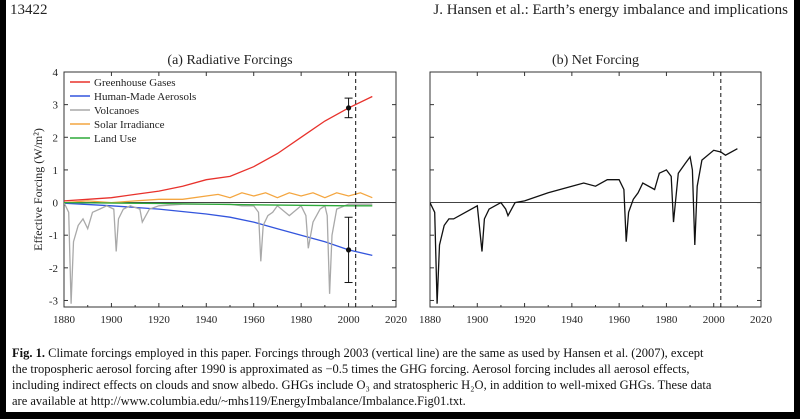  Describe the element at coordinates (53, 236) in the screenshot. I see `y-tick-label: -1` at that location.